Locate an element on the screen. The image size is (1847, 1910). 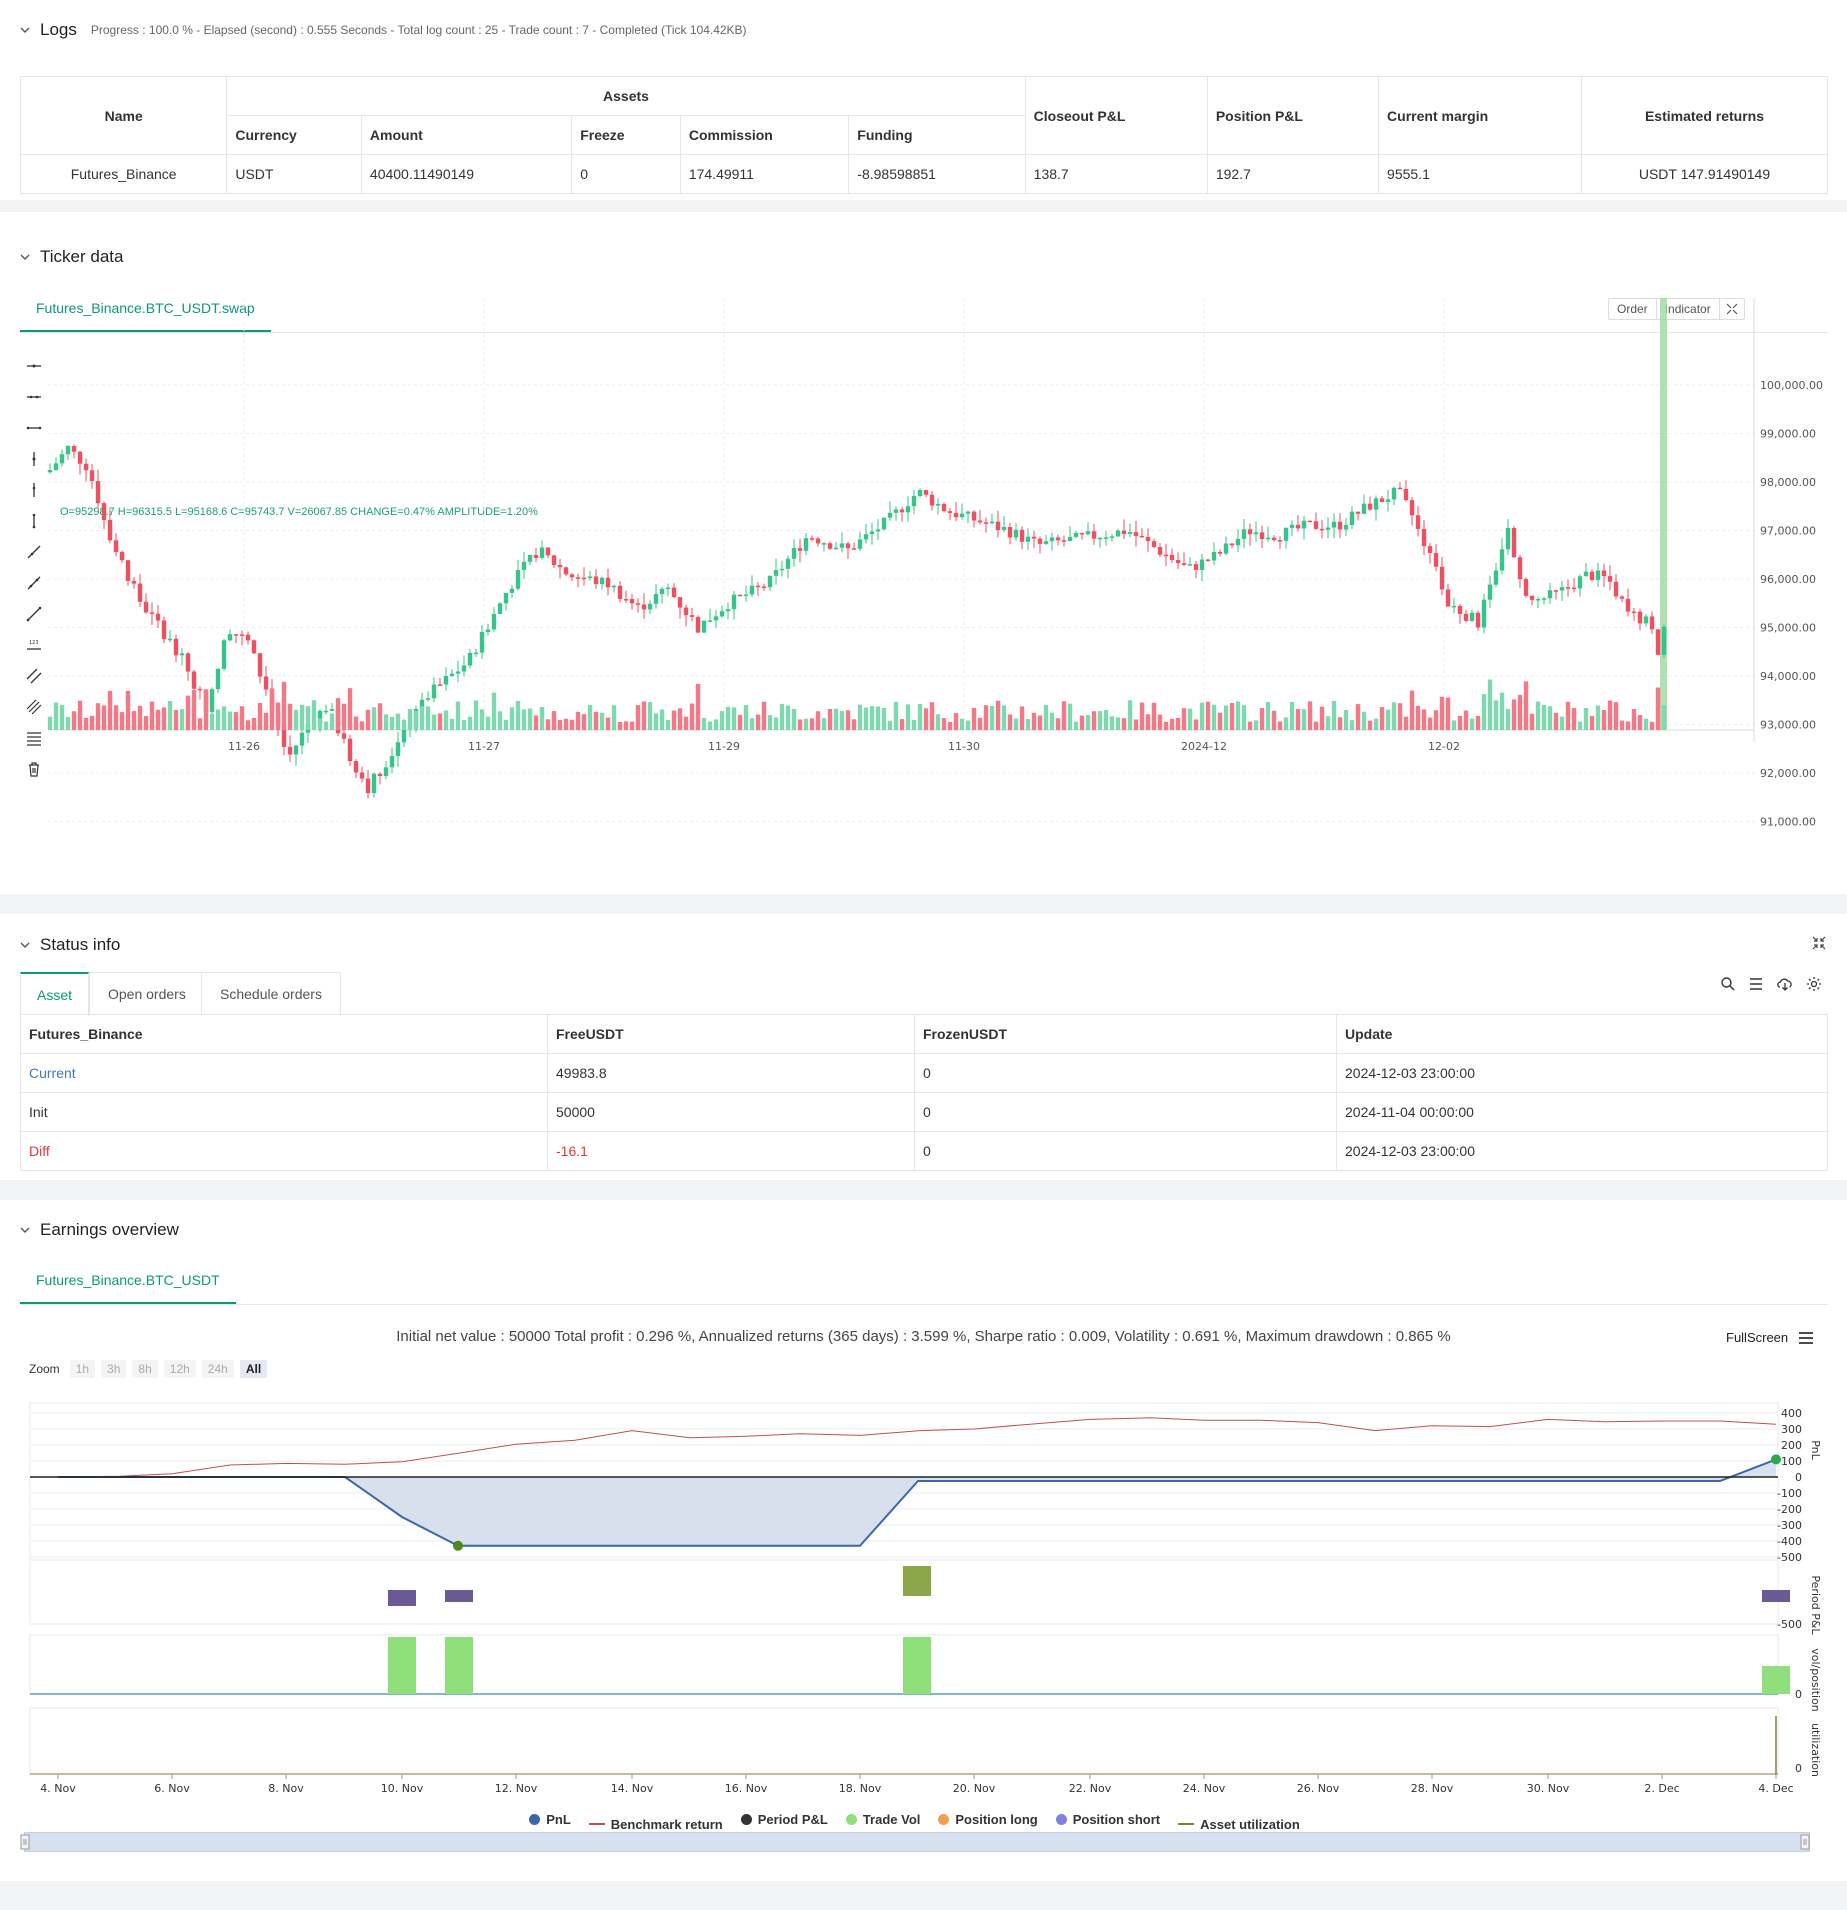
tab-asset: Asset is located at coordinates (55, 994).